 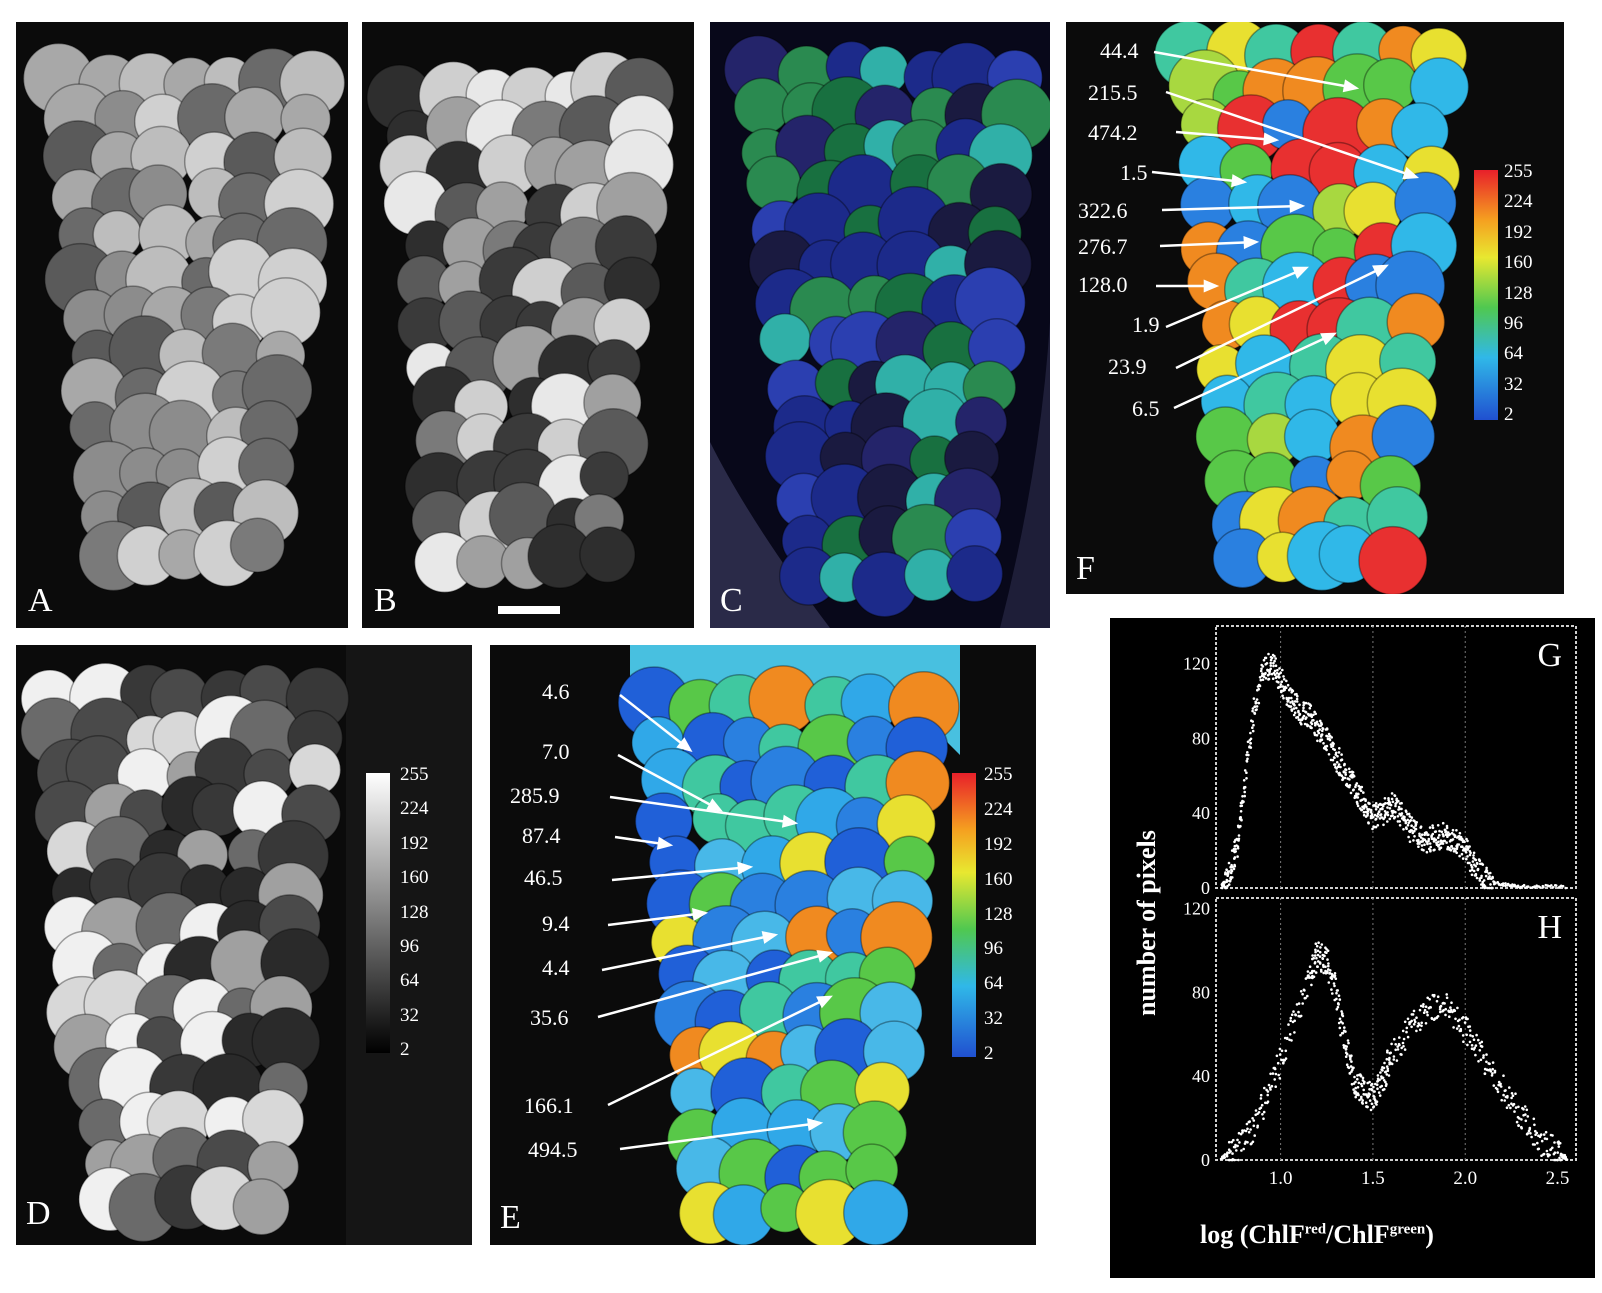 What do you see at coordinates (824, 1002) in the screenshot?
I see `arrowhead` at bounding box center [824, 1002].